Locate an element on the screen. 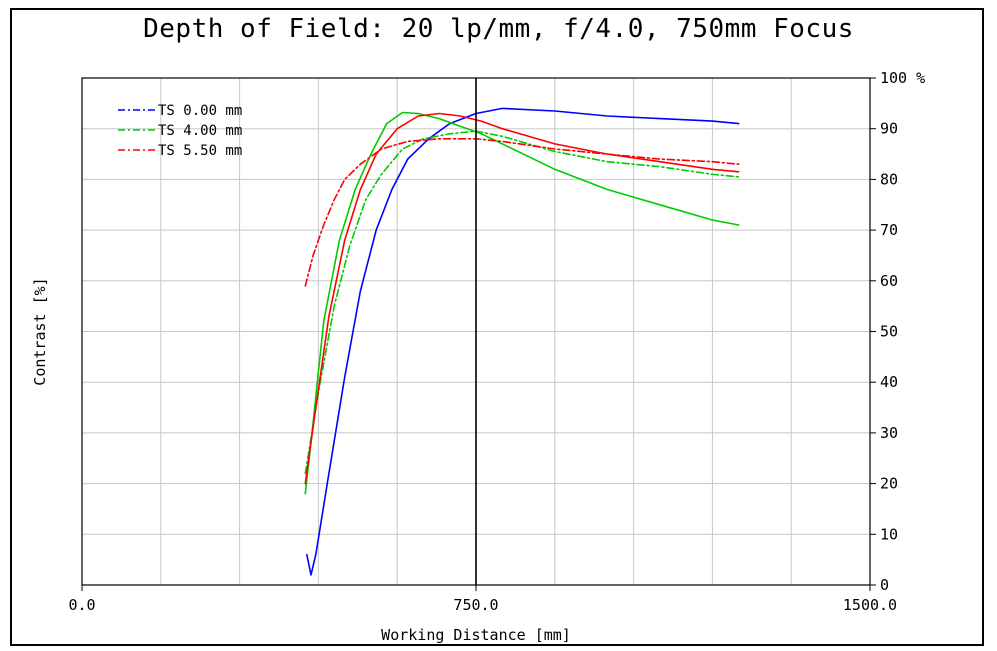 The image size is (997, 651). x-axis-label: Working Distance [mm] is located at coordinates (476, 635).